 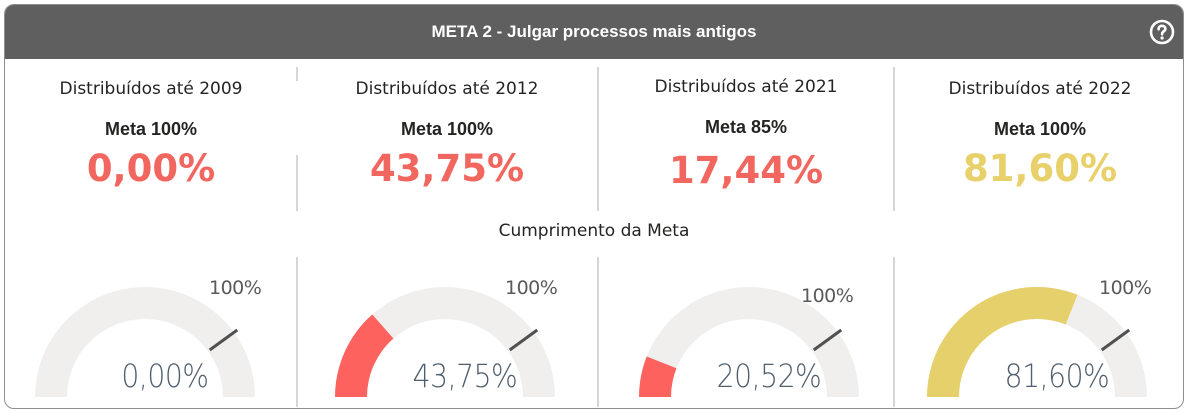 I want to click on kpi-title: Distribuídos até 2009, so click(x=151, y=89).